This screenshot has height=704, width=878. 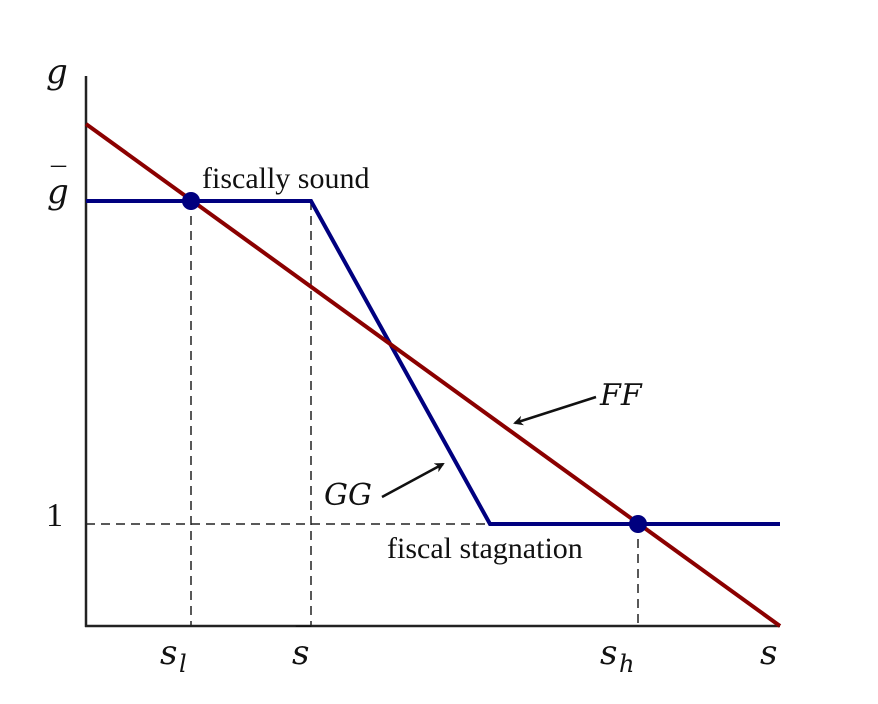 I want to click on svg-text: h, so click(x=626, y=664).